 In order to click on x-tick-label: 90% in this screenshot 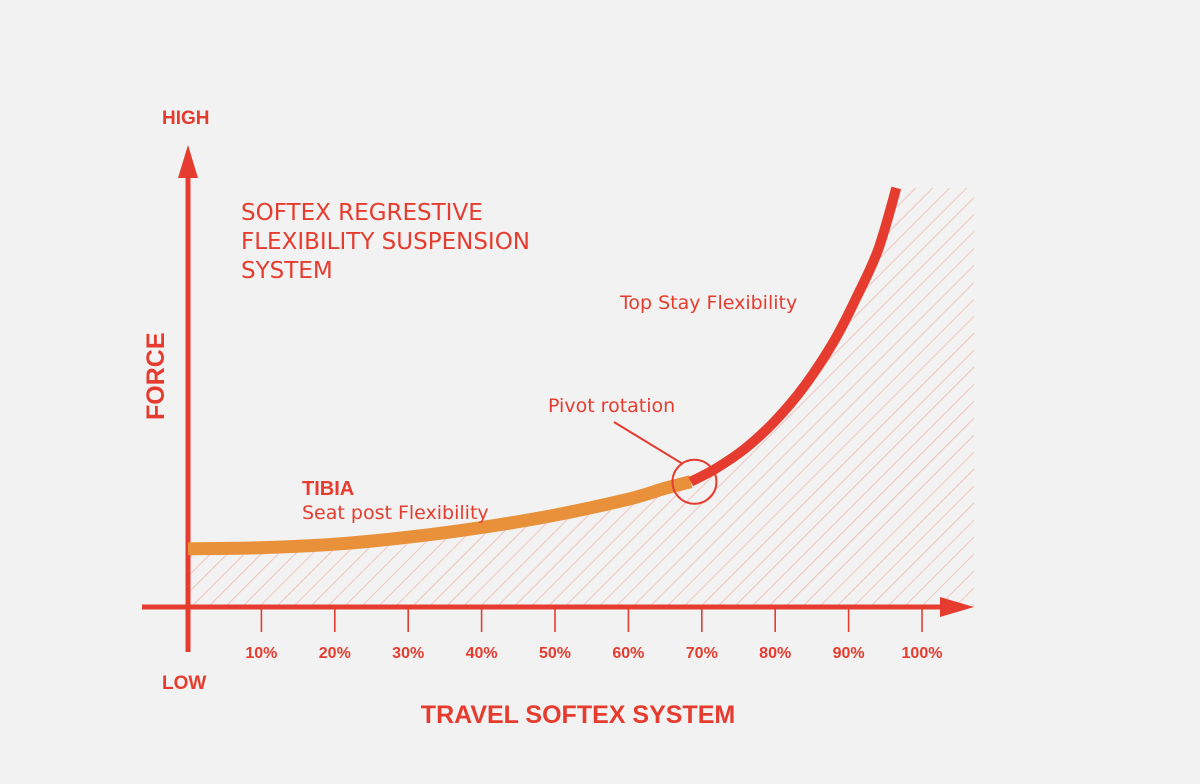, I will do `click(849, 653)`.